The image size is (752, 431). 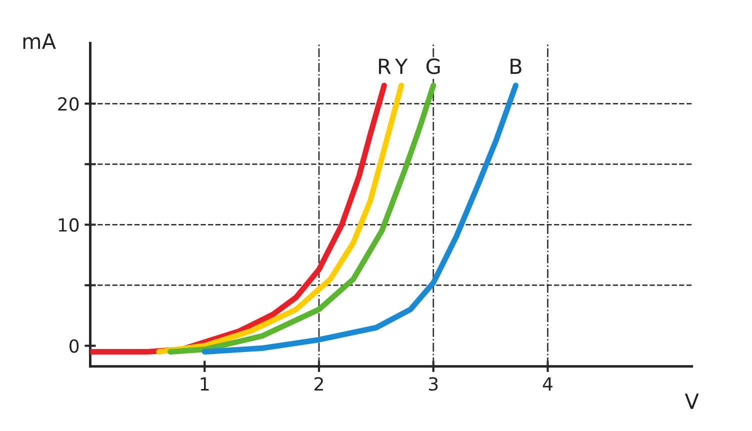 What do you see at coordinates (433, 66) in the screenshot?
I see `series-label: G` at bounding box center [433, 66].